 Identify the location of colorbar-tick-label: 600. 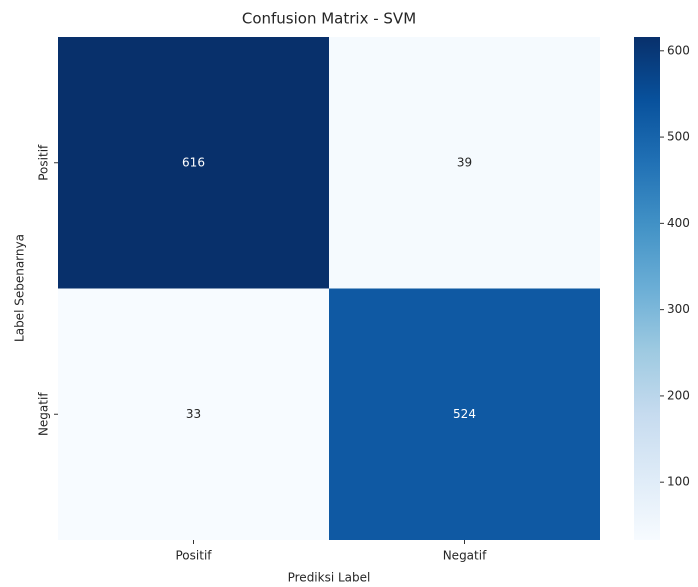
(678, 50).